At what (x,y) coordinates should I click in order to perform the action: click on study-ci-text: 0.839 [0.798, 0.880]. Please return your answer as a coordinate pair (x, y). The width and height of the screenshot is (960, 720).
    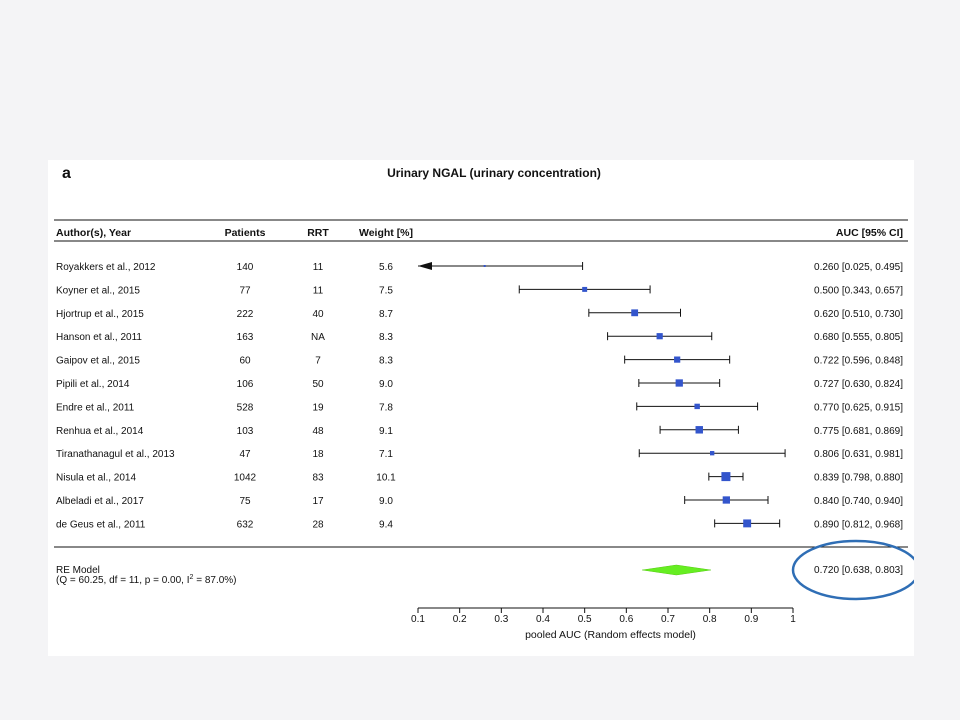
    Looking at the image, I should click on (858, 478).